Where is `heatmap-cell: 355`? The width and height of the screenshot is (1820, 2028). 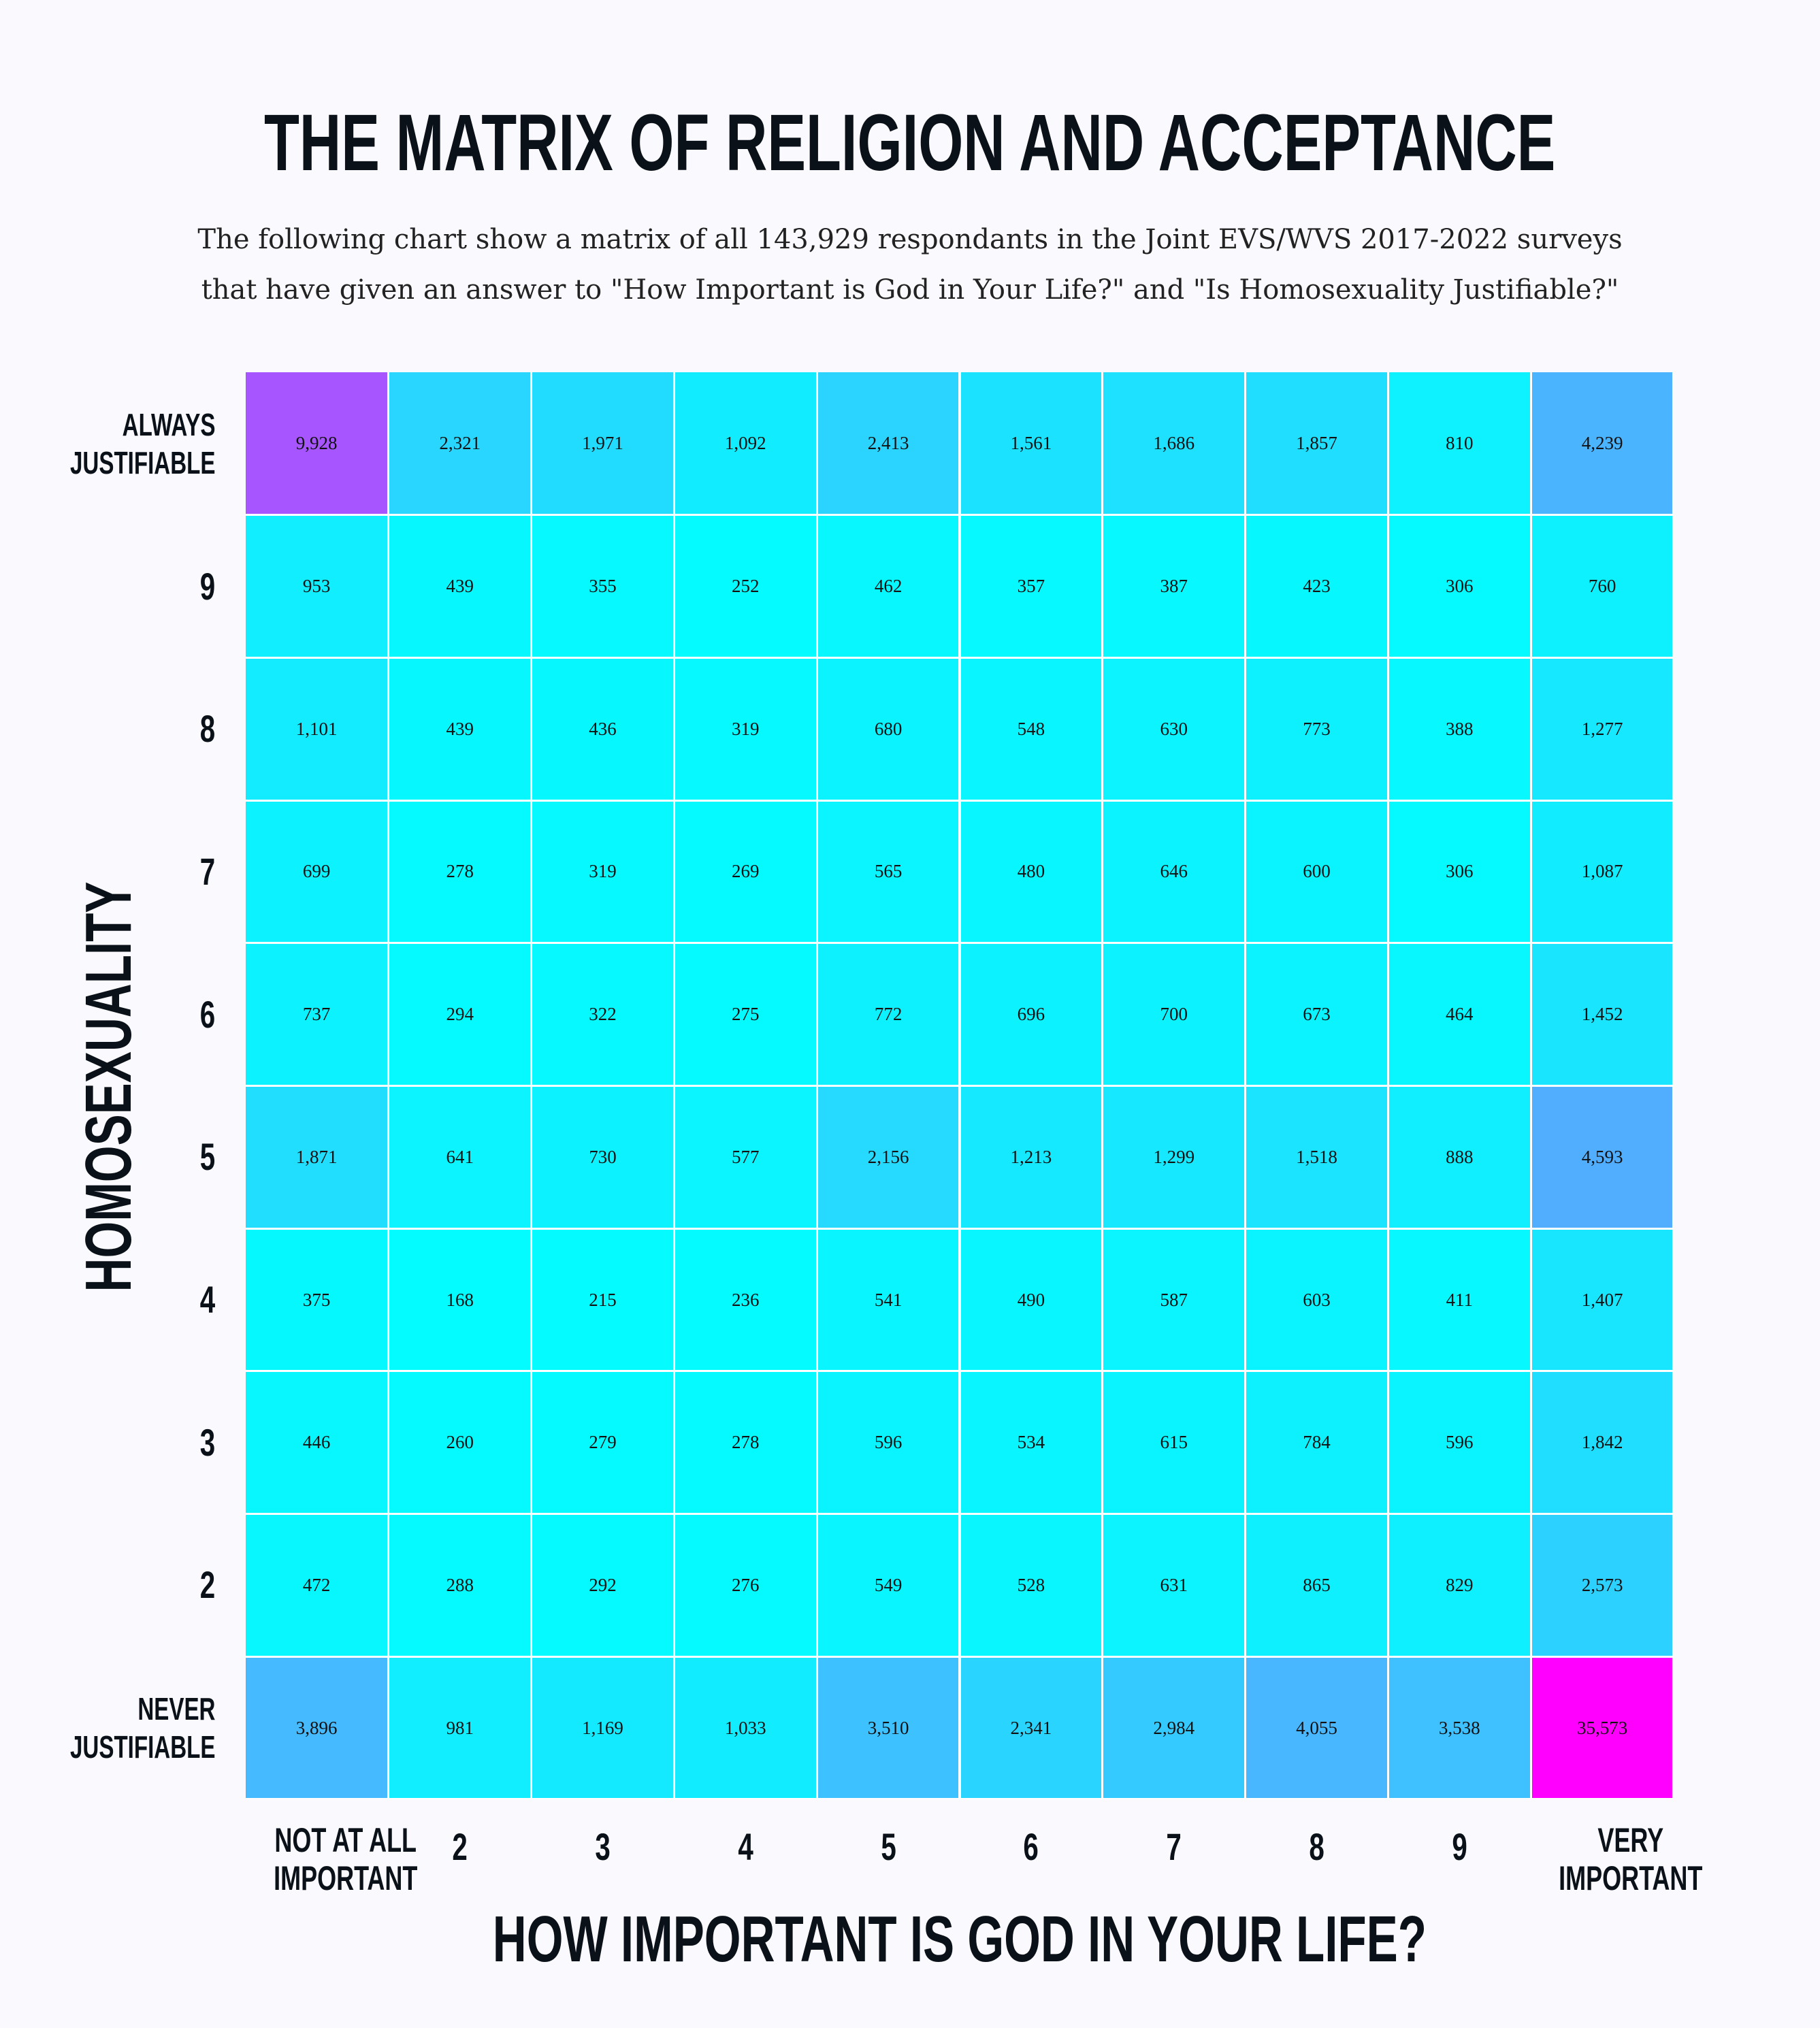 heatmap-cell: 355 is located at coordinates (603, 586).